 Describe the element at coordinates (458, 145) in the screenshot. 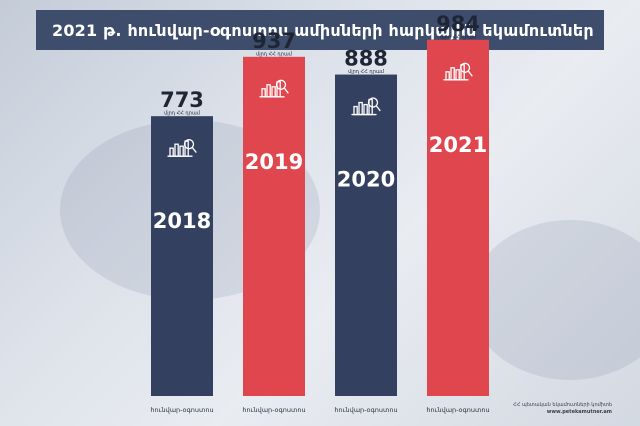

I see `year-label: 2021` at that location.